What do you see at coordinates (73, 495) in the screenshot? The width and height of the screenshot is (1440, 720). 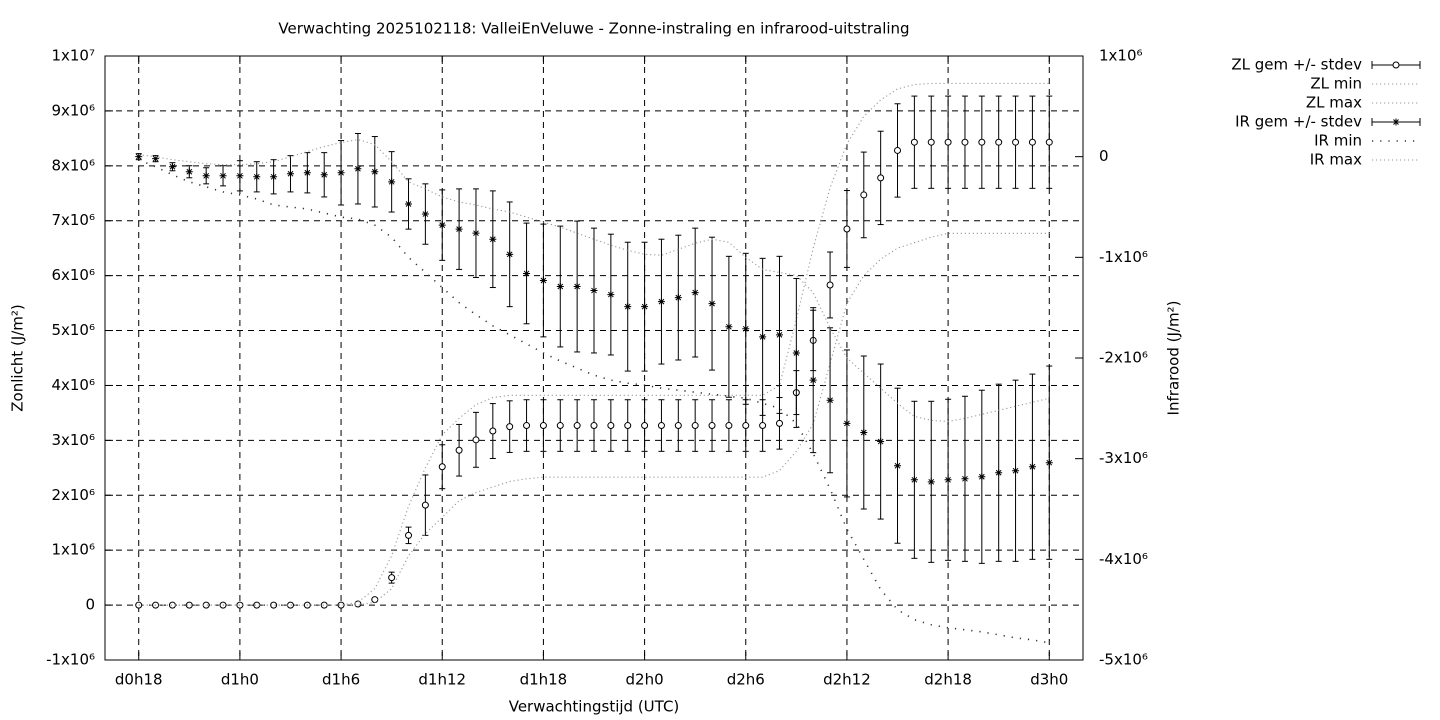 I see `y-tick-label: 2x10⁶` at bounding box center [73, 495].